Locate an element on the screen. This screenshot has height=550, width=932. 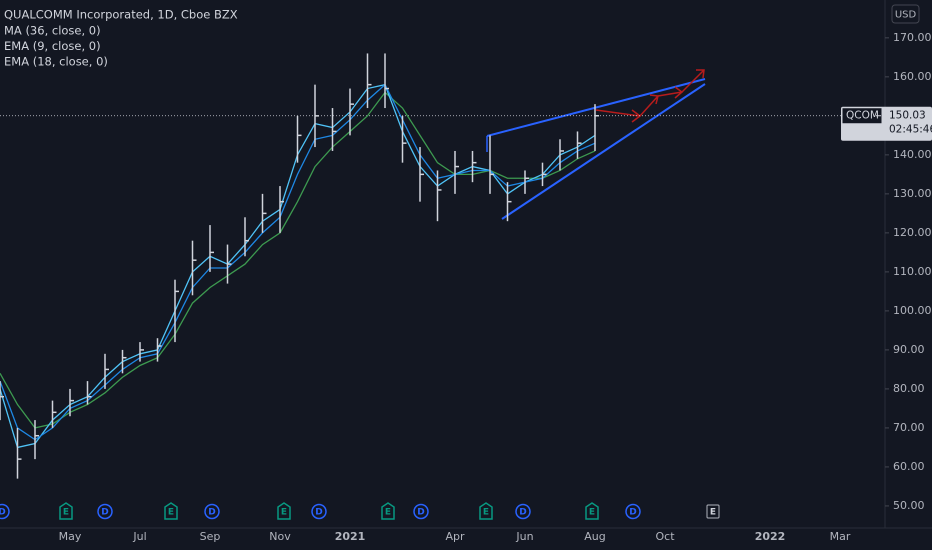
wedge-upper is located at coordinates (596, 107).